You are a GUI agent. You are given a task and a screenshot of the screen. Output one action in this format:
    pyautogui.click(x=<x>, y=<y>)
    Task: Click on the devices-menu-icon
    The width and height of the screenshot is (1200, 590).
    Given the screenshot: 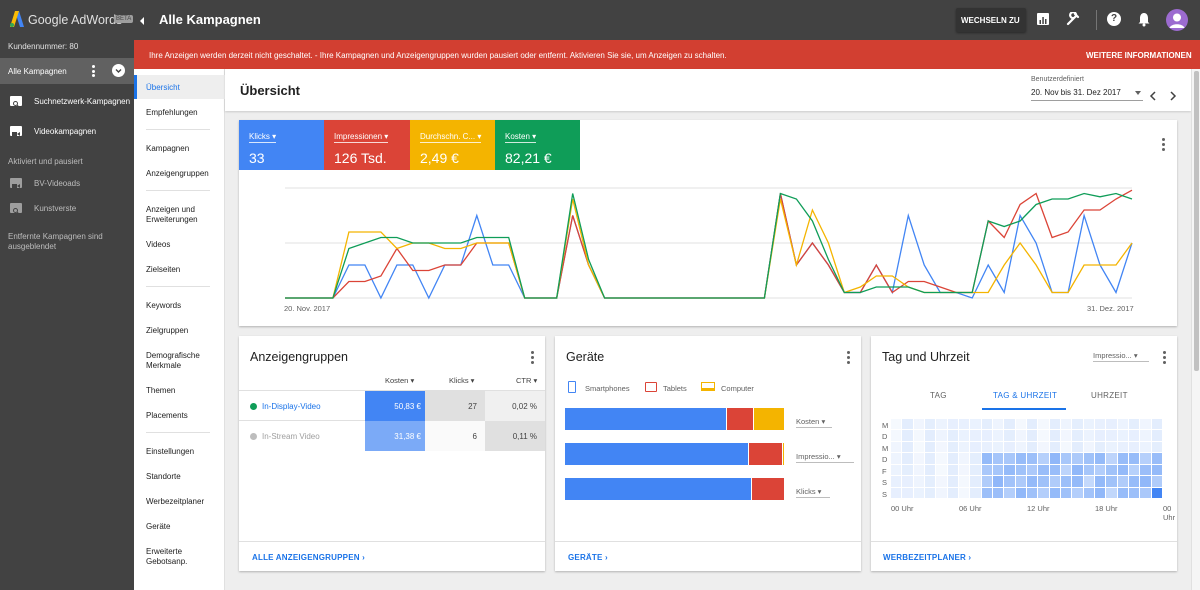 What is the action you would take?
    pyautogui.click(x=848, y=358)
    